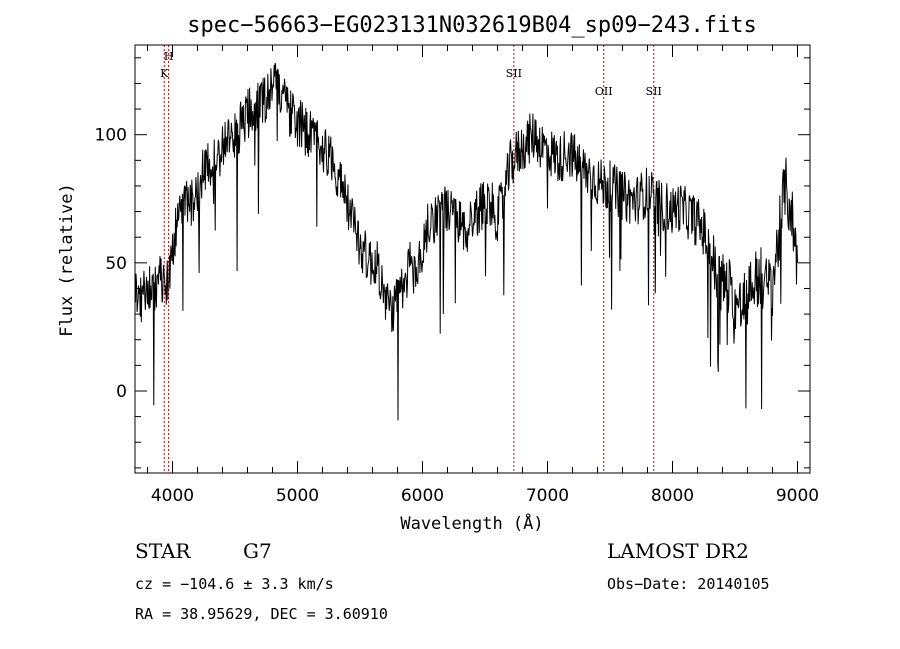 The width and height of the screenshot is (900, 649). I want to click on spectral-line-labels: KH SII OII SII, so click(411, 74).